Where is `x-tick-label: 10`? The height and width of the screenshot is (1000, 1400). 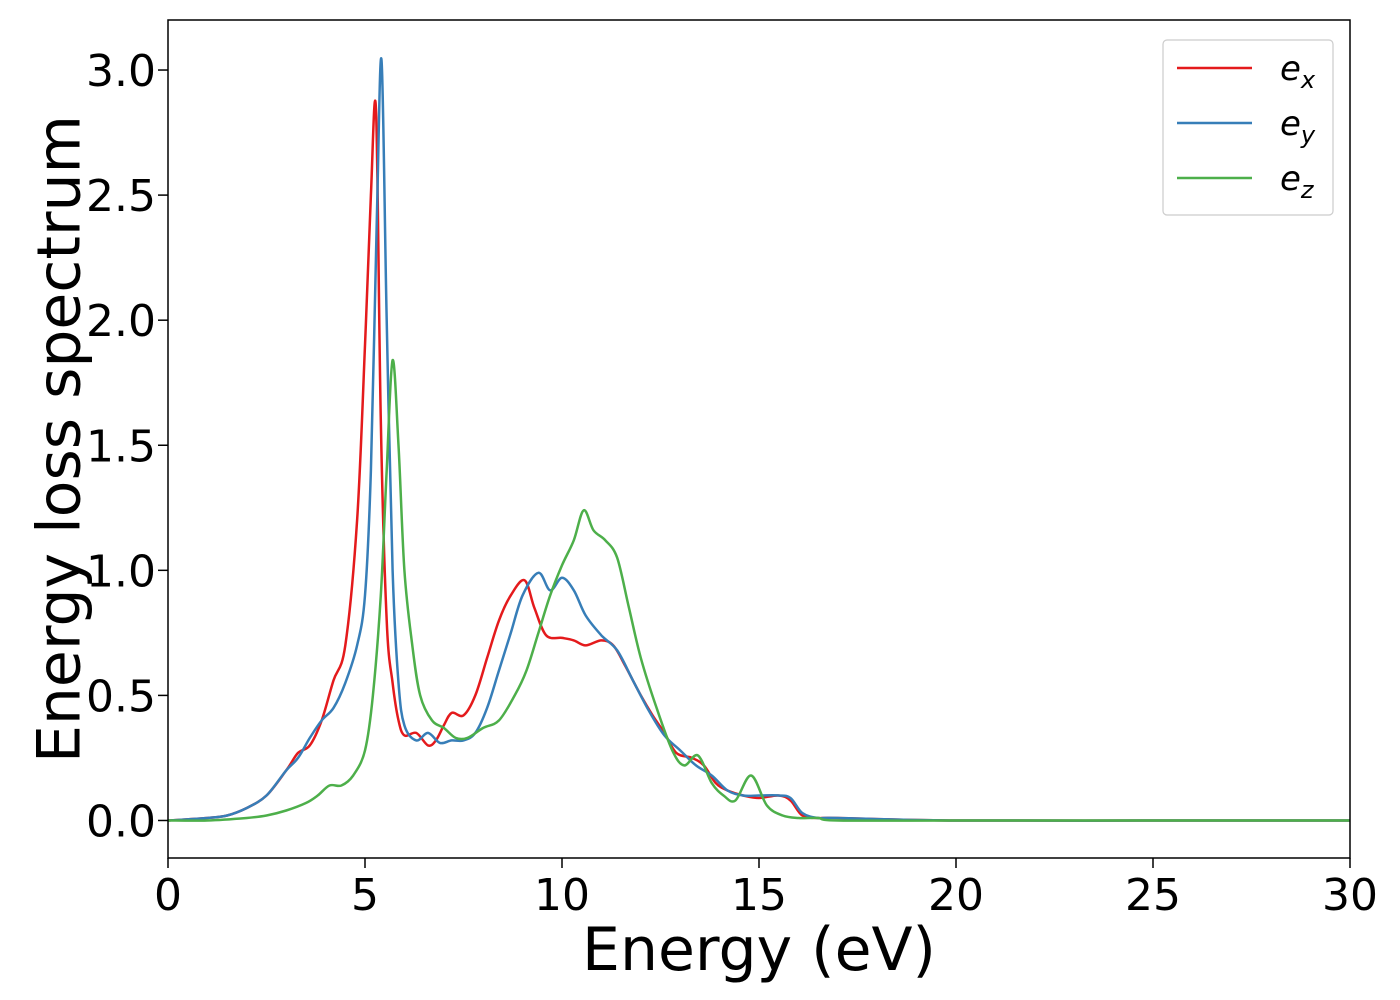 x-tick-label: 10 is located at coordinates (562, 895).